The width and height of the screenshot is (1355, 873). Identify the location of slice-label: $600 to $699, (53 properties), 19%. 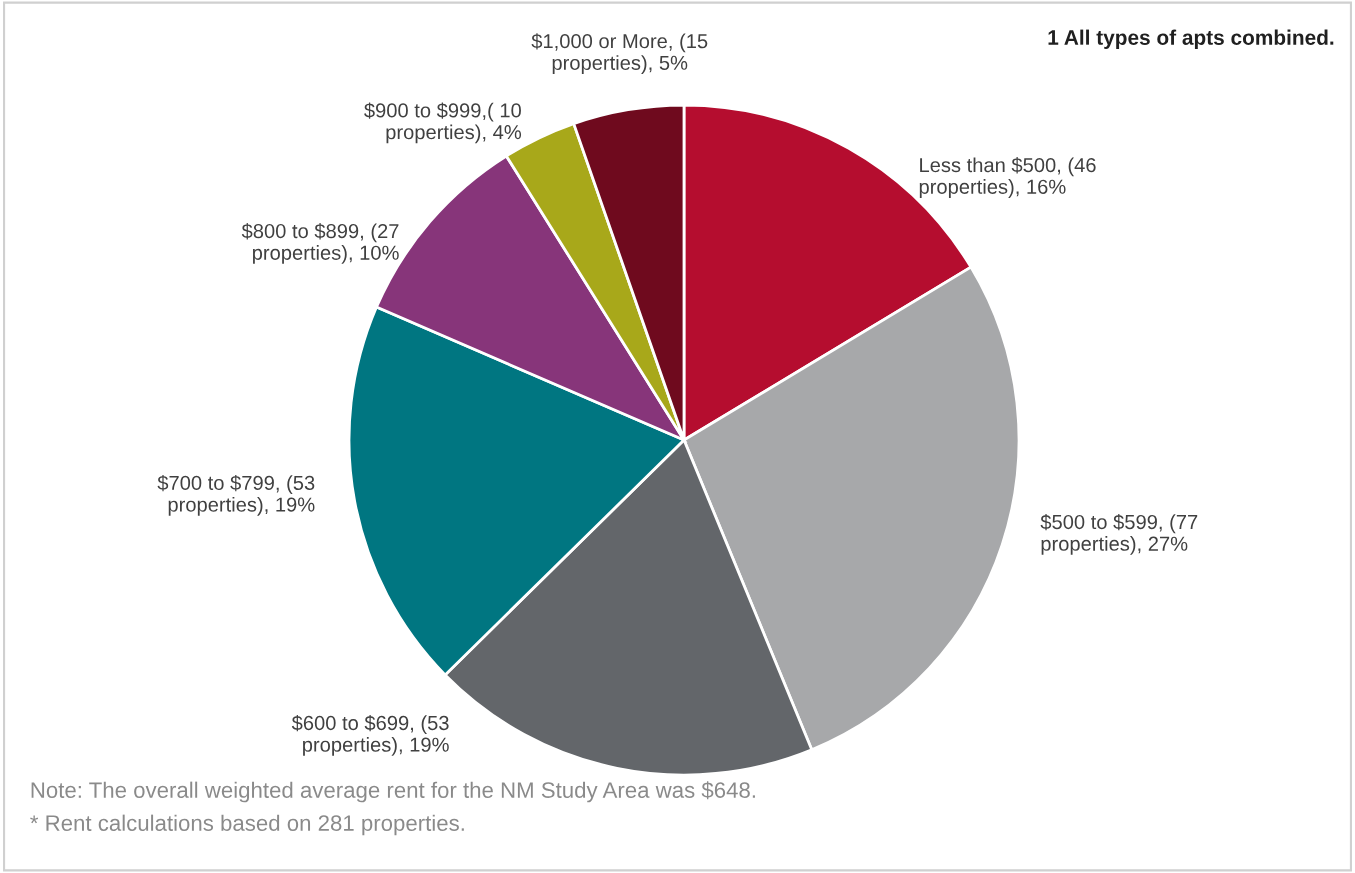
(370, 735).